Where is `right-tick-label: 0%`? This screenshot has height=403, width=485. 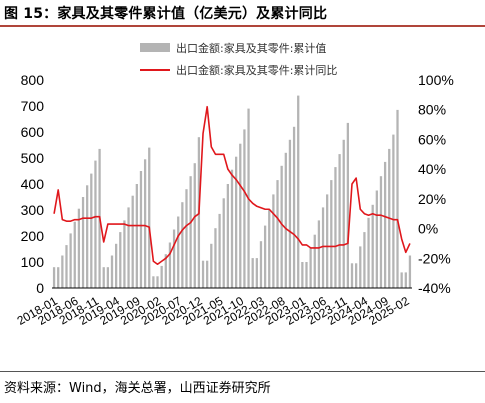 right-tick-label: 0% is located at coordinates (428, 229).